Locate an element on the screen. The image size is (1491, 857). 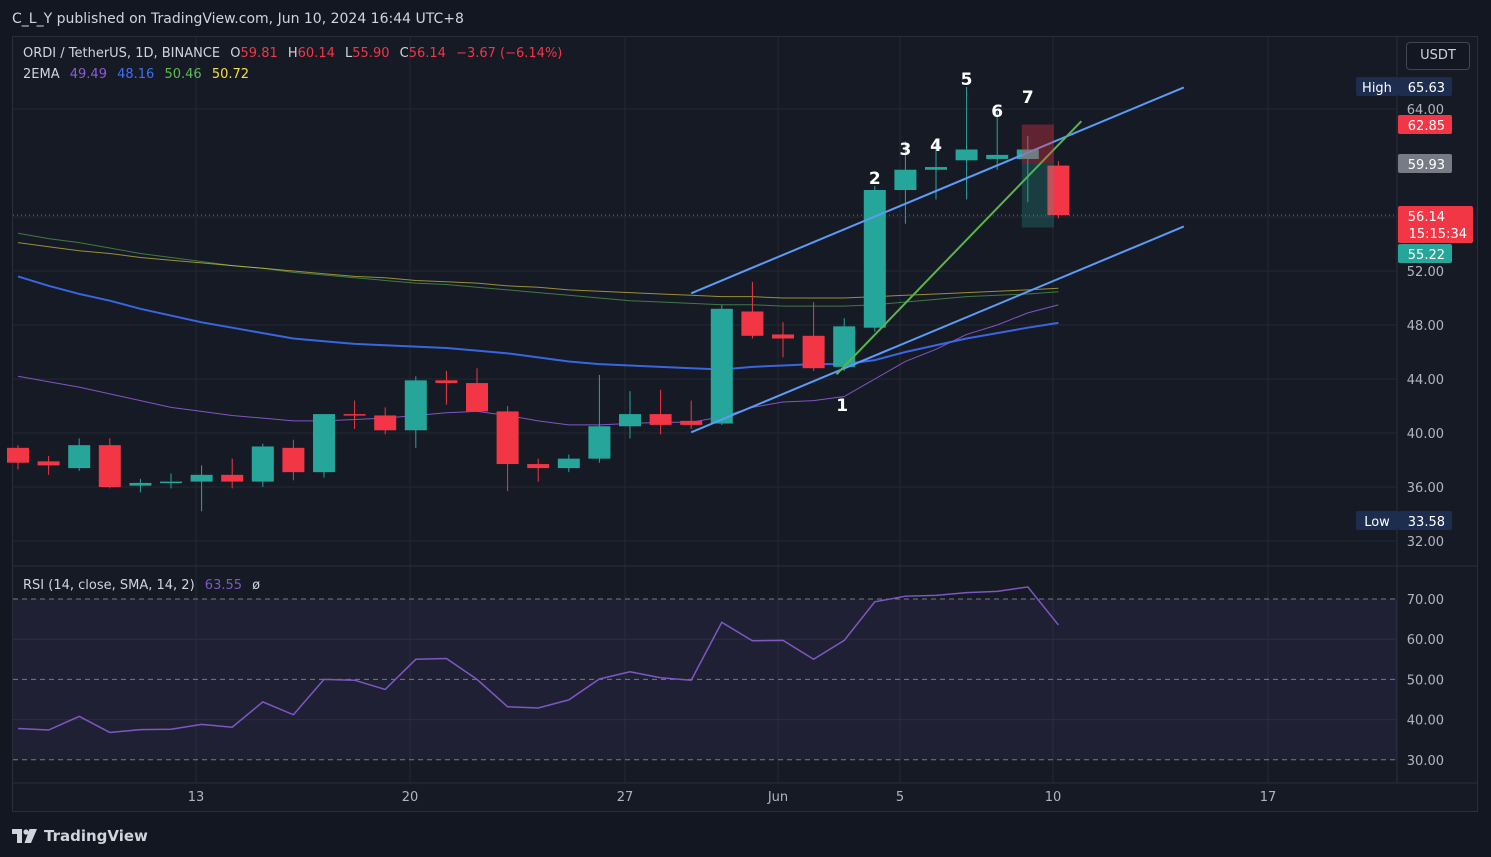
gray-level-badge-value: 59.93 is located at coordinates (1426, 165).